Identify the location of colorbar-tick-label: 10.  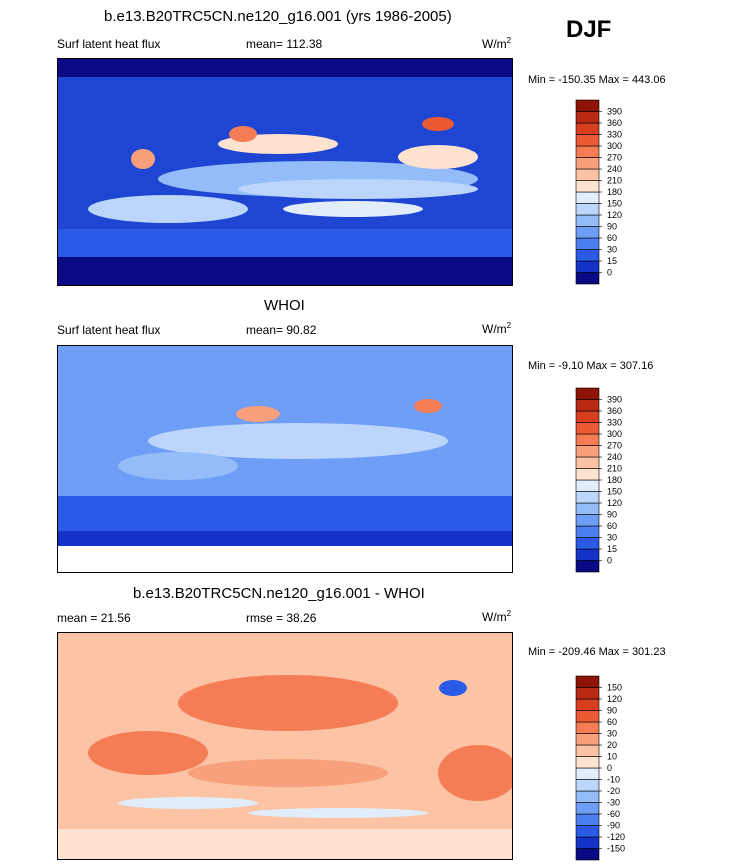
(612, 757).